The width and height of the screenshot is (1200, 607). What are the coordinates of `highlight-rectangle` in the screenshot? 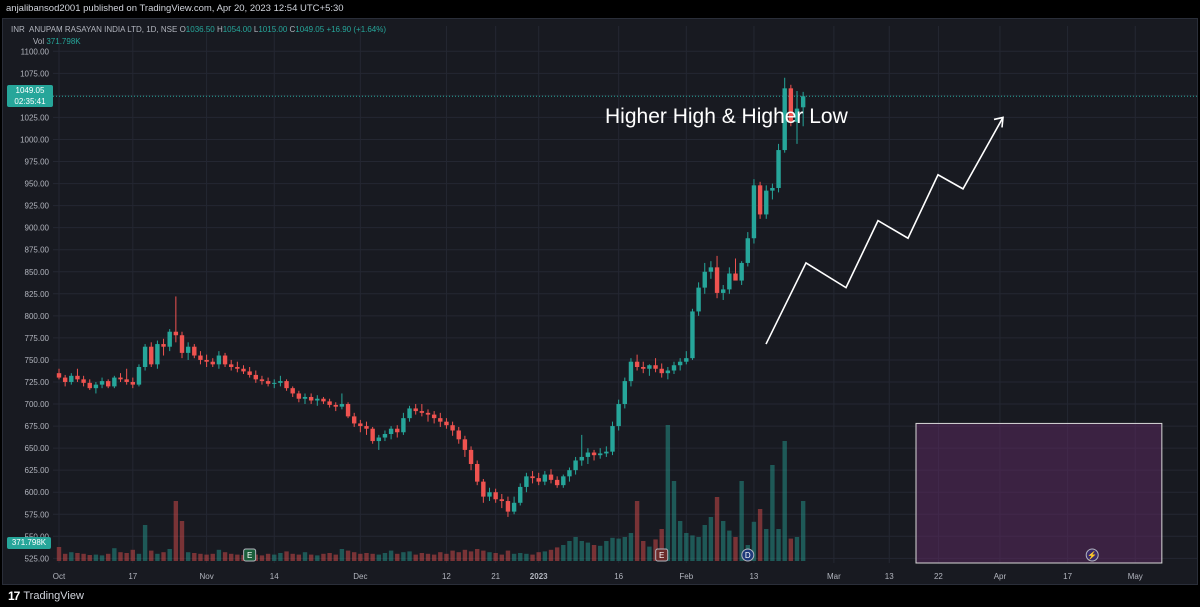 It's located at (1039, 493).